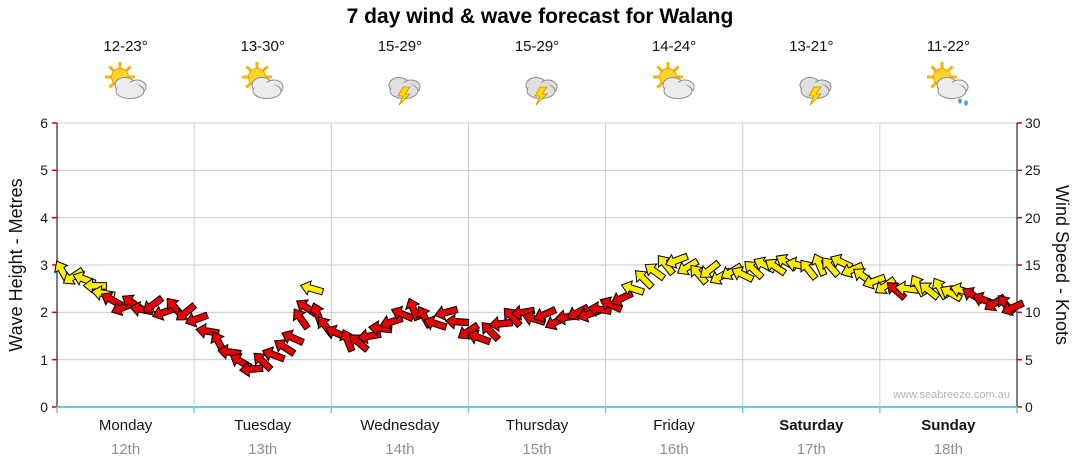 The height and width of the screenshot is (475, 1080). I want to click on day-name: Wednesday, so click(400, 425).